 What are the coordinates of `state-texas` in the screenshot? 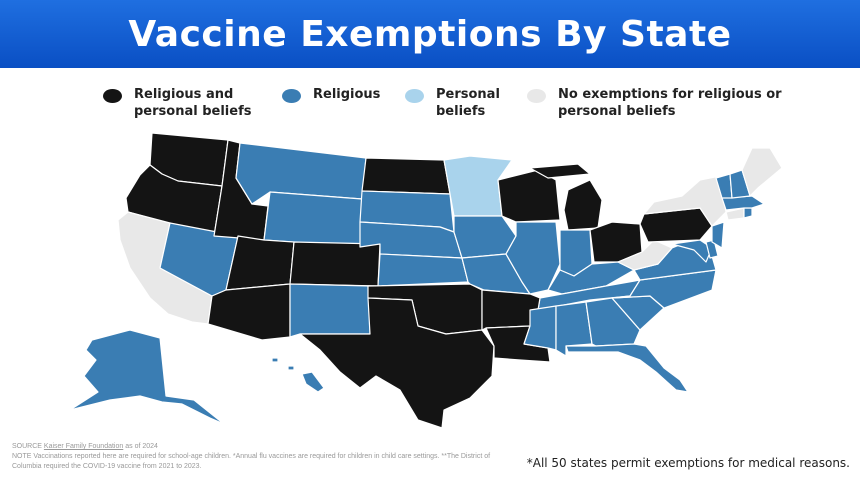 It's located at (397, 363).